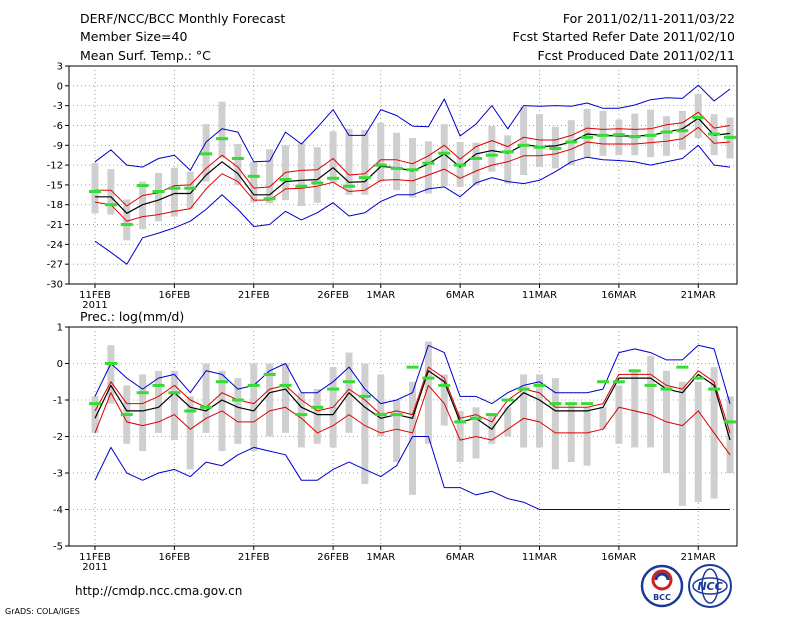 The width and height of the screenshot is (800, 622). I want to click on y-tick-label: -2, so click(58, 437).